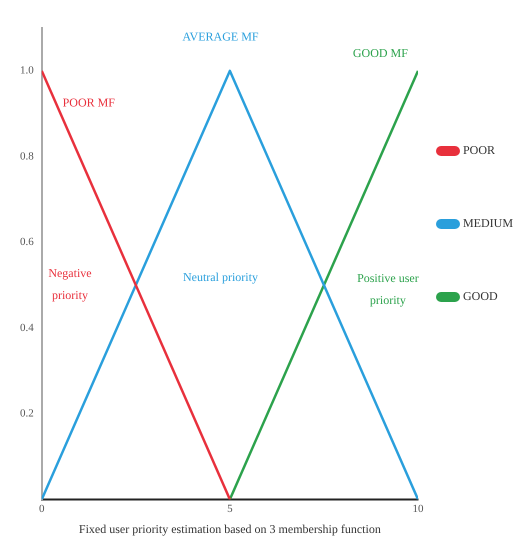  What do you see at coordinates (229, 529) in the screenshot?
I see `x-axis-title: Fixed user priority estimation based on 3 membership function` at bounding box center [229, 529].